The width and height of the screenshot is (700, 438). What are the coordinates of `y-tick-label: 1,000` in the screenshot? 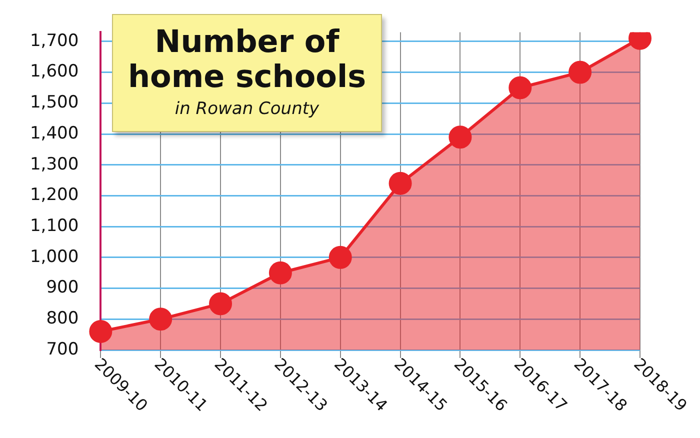 It's located at (54, 256).